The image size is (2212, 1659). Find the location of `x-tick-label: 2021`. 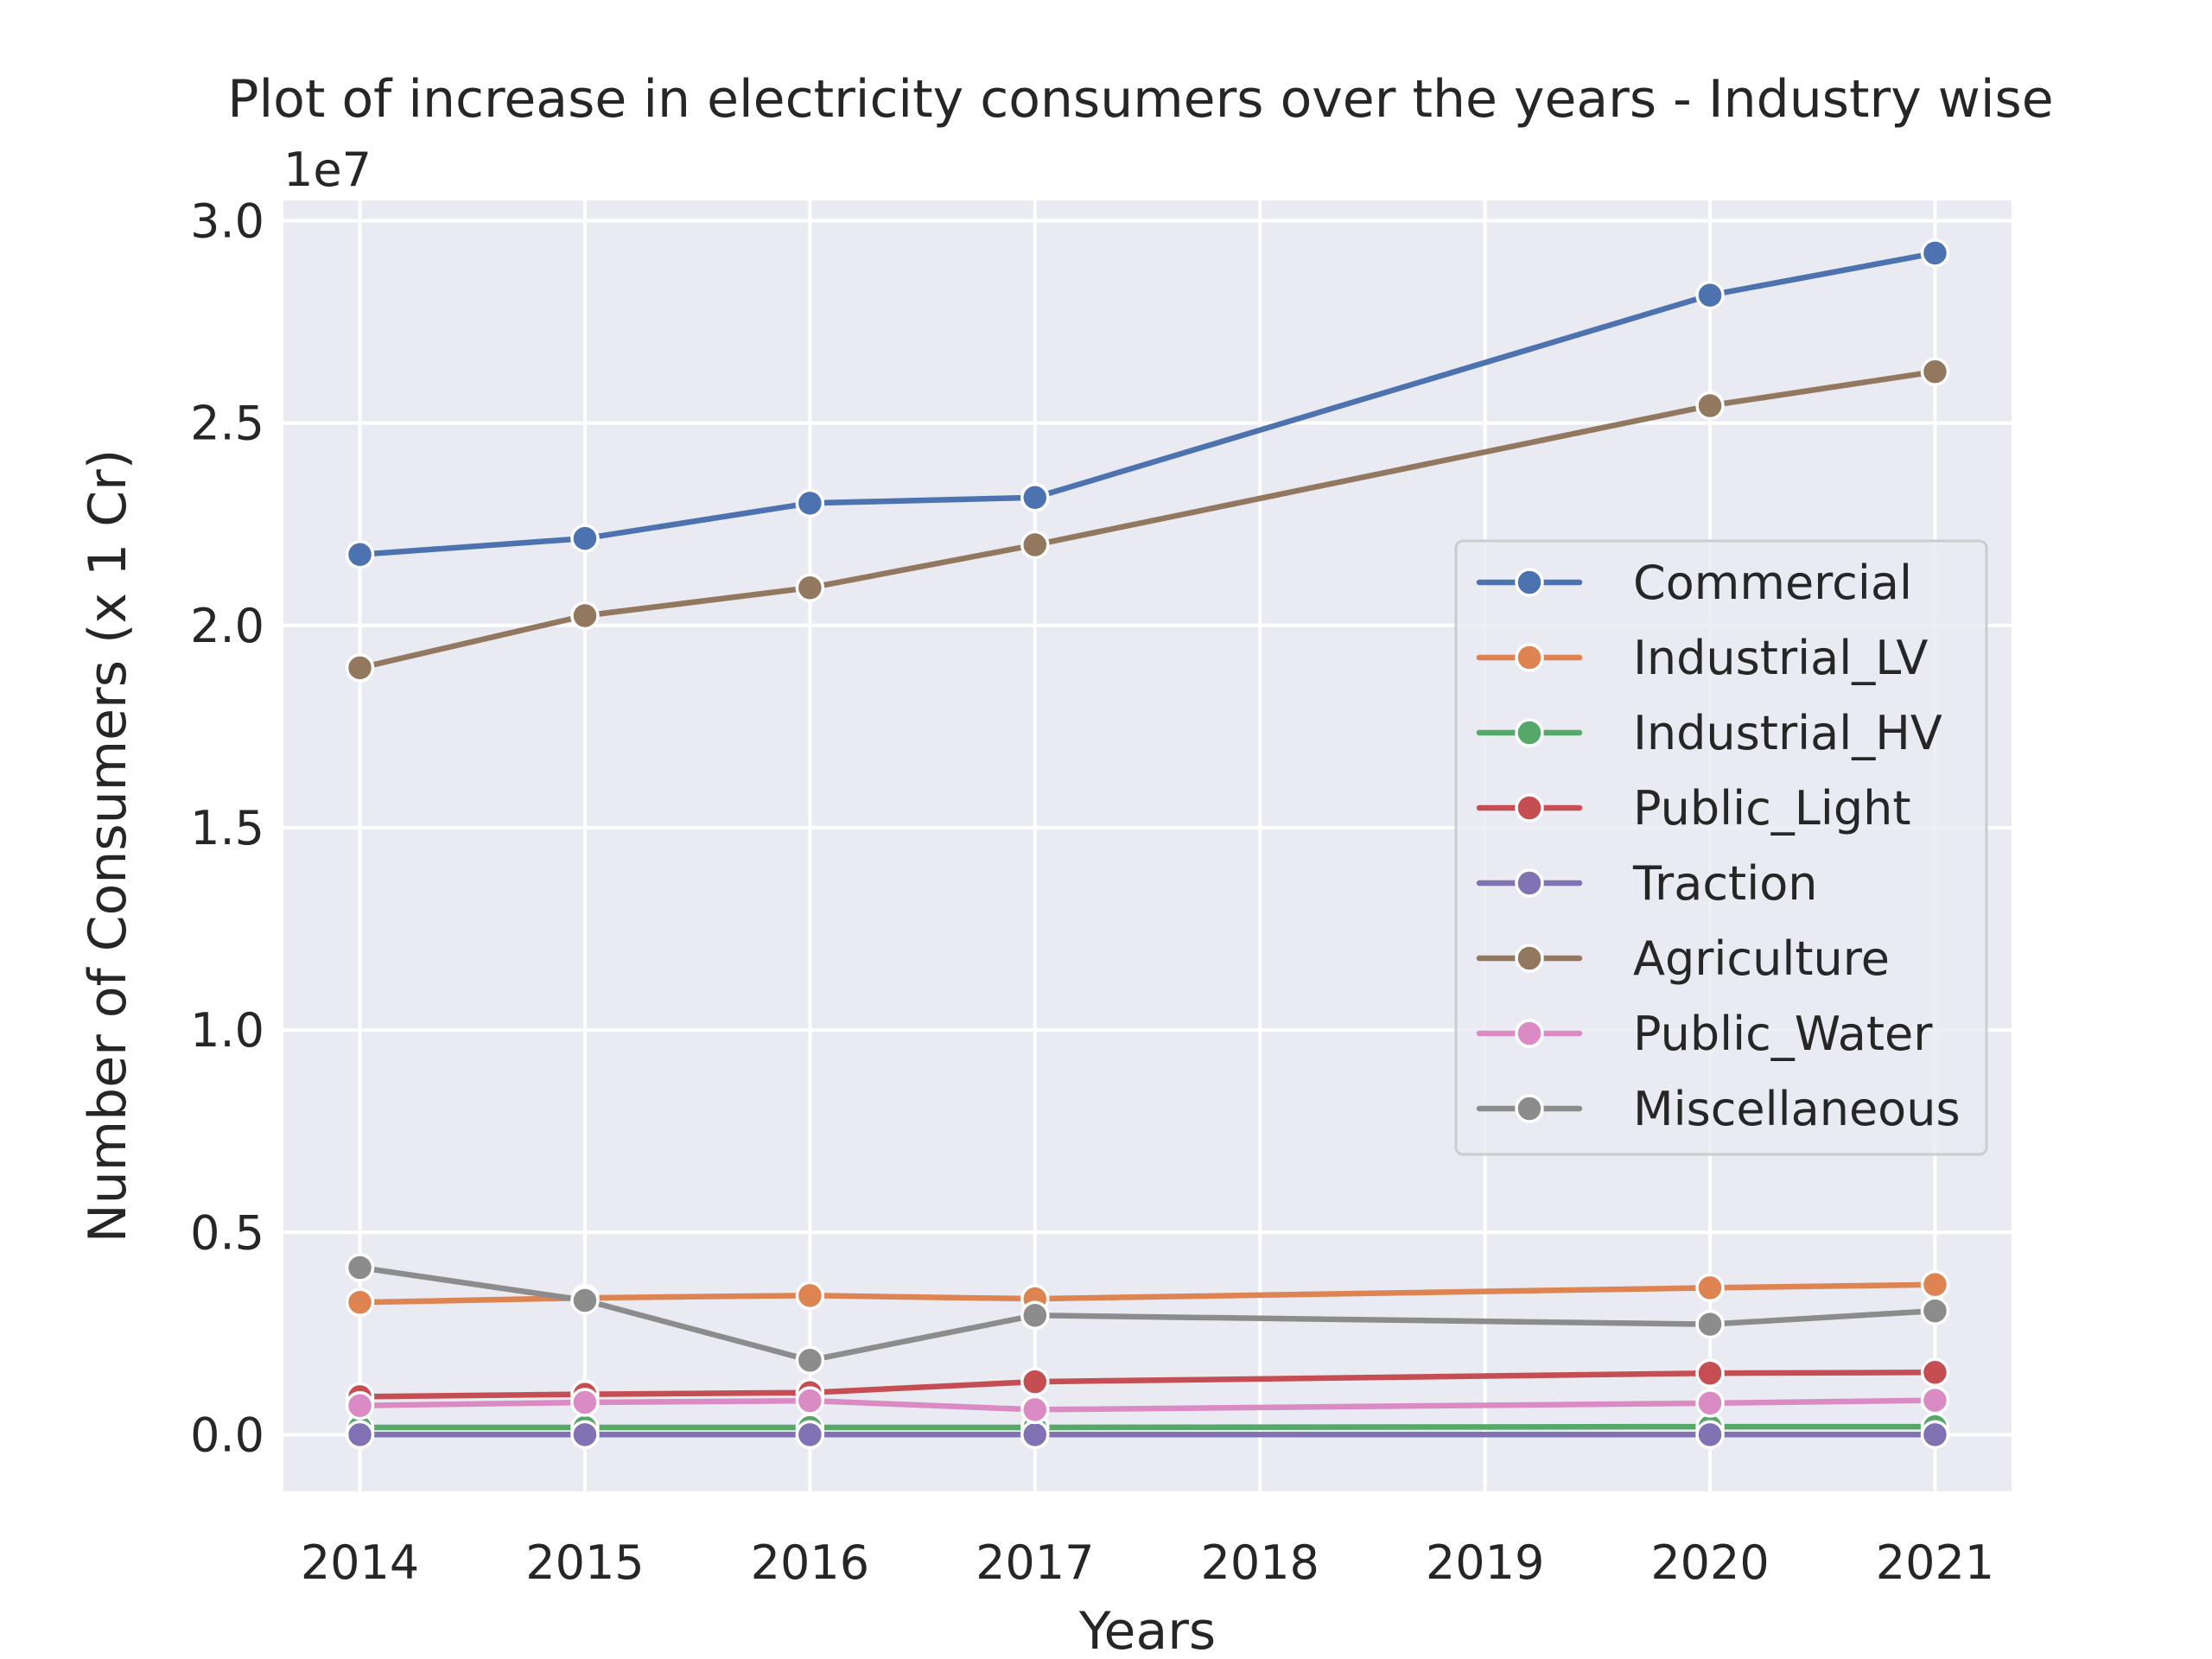

x-tick-label: 2021 is located at coordinates (1935, 1562).